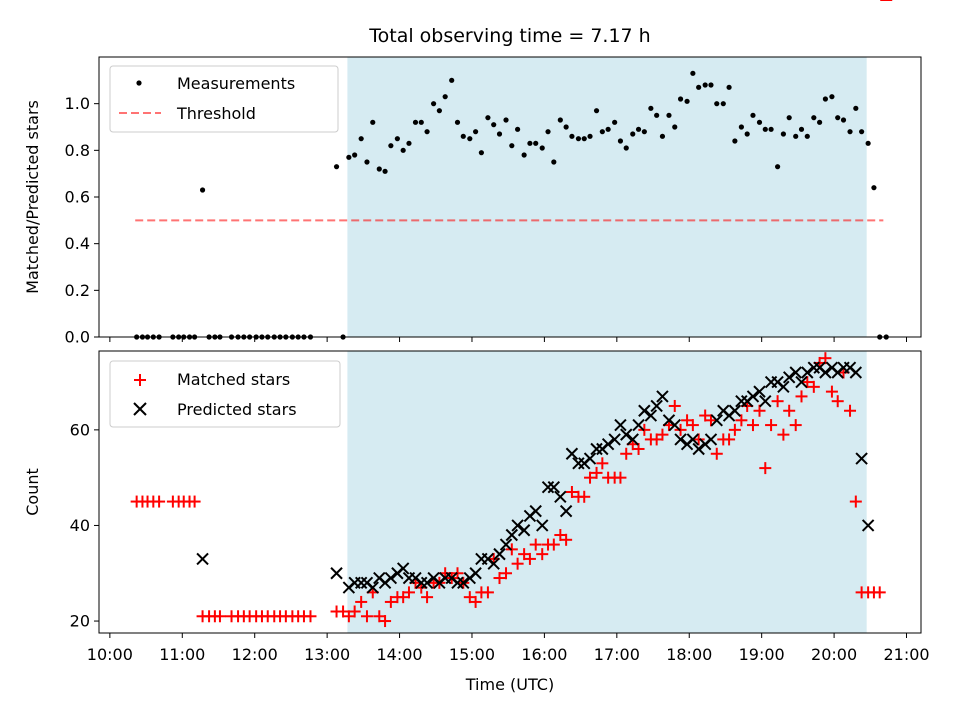  I want to click on x-axis-label: Time (UTC), so click(509, 684).